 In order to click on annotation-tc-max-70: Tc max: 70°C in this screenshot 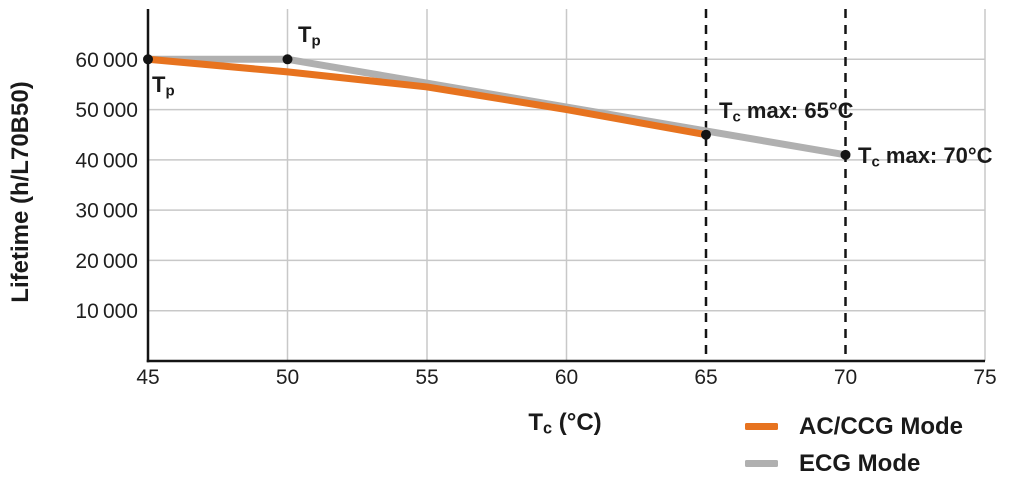, I will do `click(925, 157)`.